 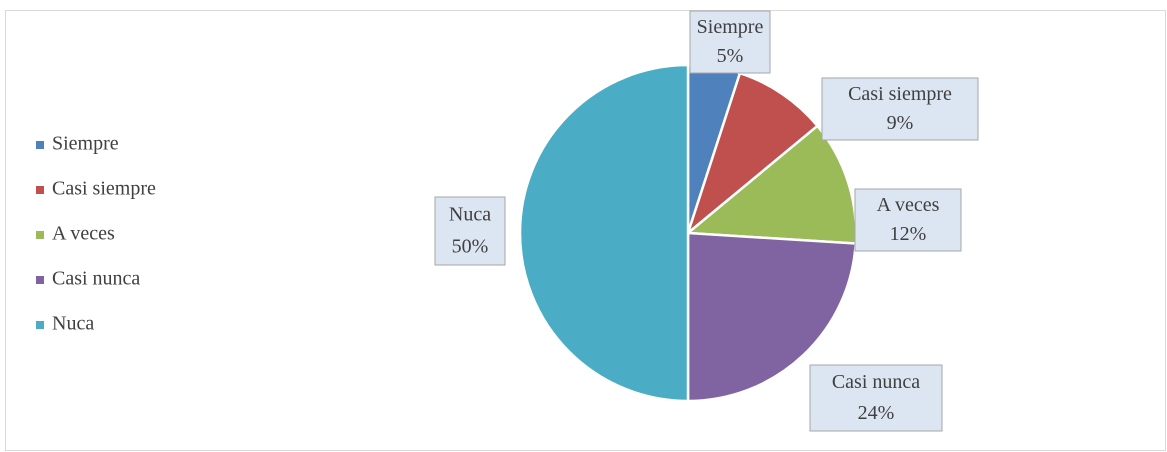 I want to click on data-label-category: Casi nunca, so click(x=876, y=382).